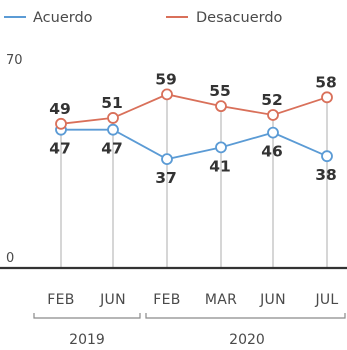 This screenshot has width=347, height=350. I want to click on data-label-desacuerdo: 55, so click(220, 91).